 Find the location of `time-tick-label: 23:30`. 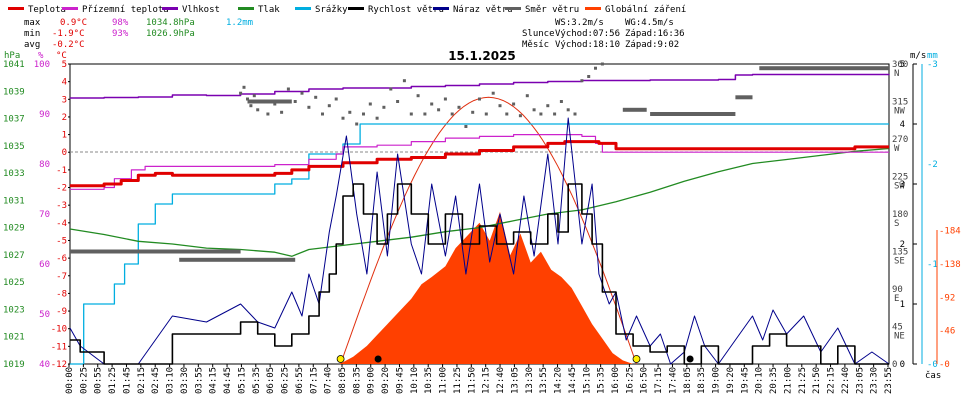

time-tick-label: 23:30 is located at coordinates (875, 380).